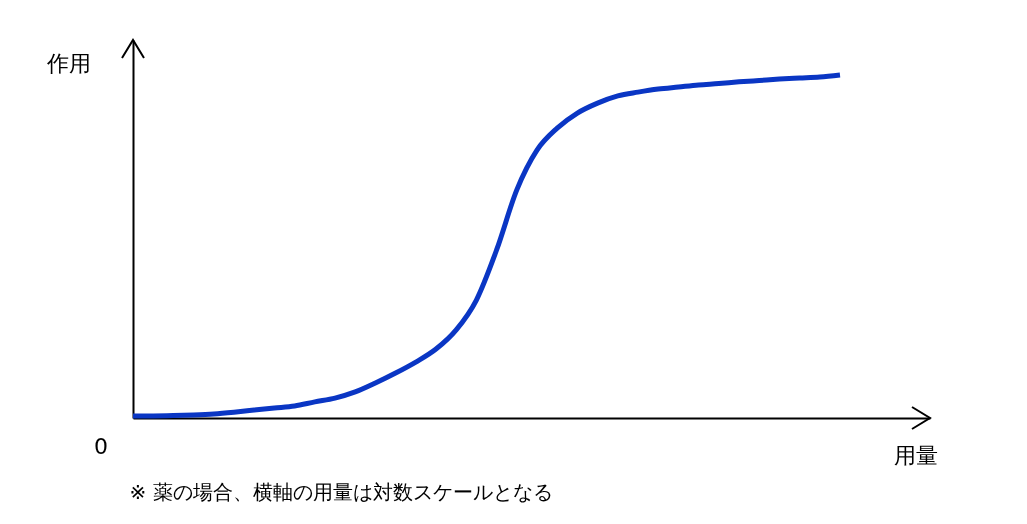 The width and height of the screenshot is (1027, 524). I want to click on text: 0, so click(101, 446).